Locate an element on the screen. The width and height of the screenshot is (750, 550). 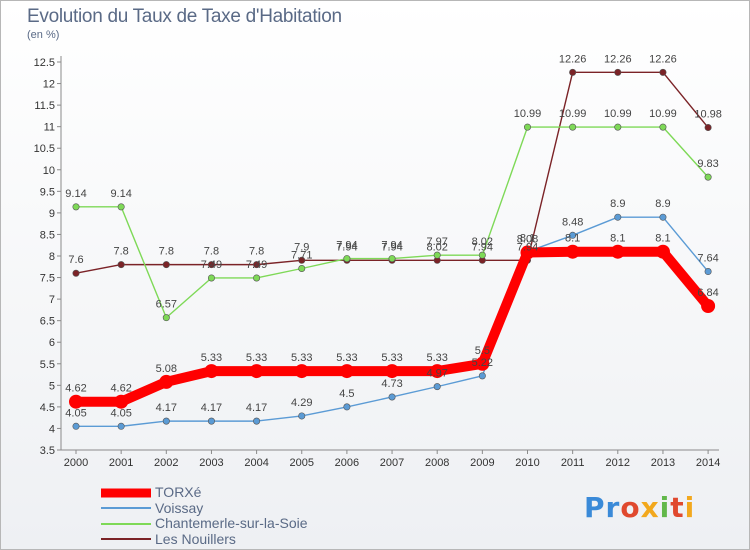
x-tick-label: 2001 is located at coordinates (121, 463).